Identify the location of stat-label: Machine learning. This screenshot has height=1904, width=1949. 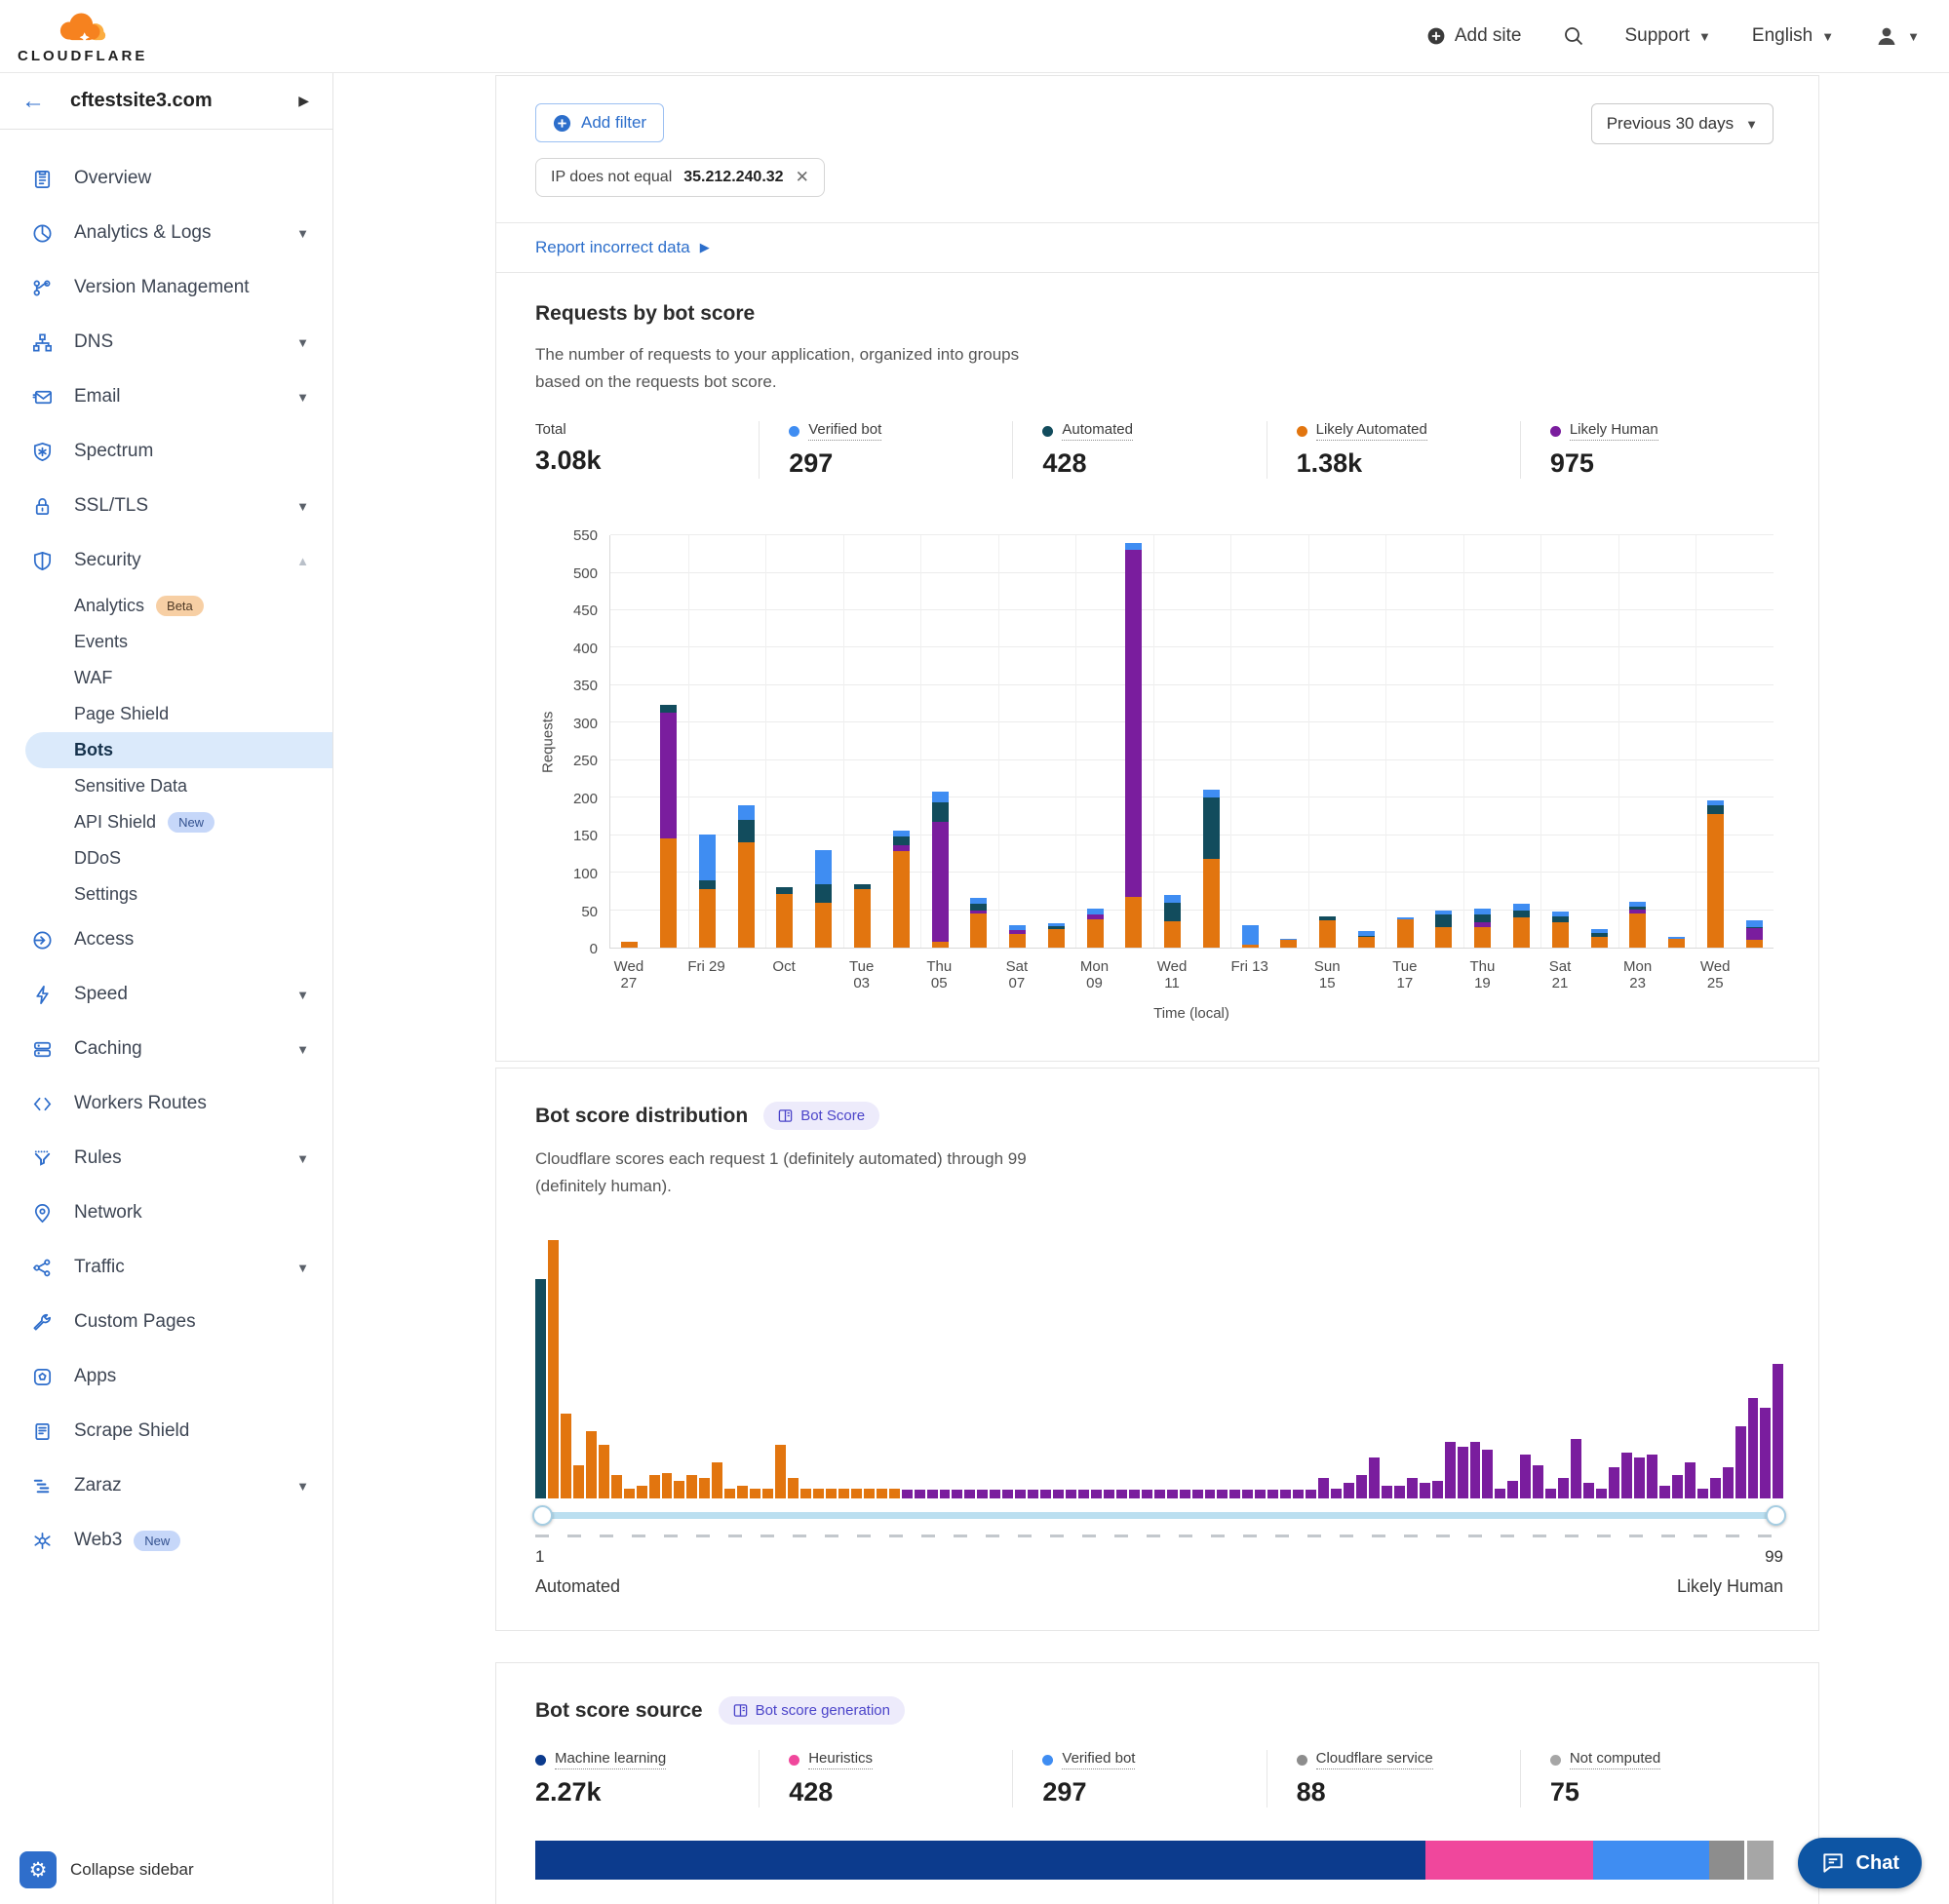
(647, 1760).